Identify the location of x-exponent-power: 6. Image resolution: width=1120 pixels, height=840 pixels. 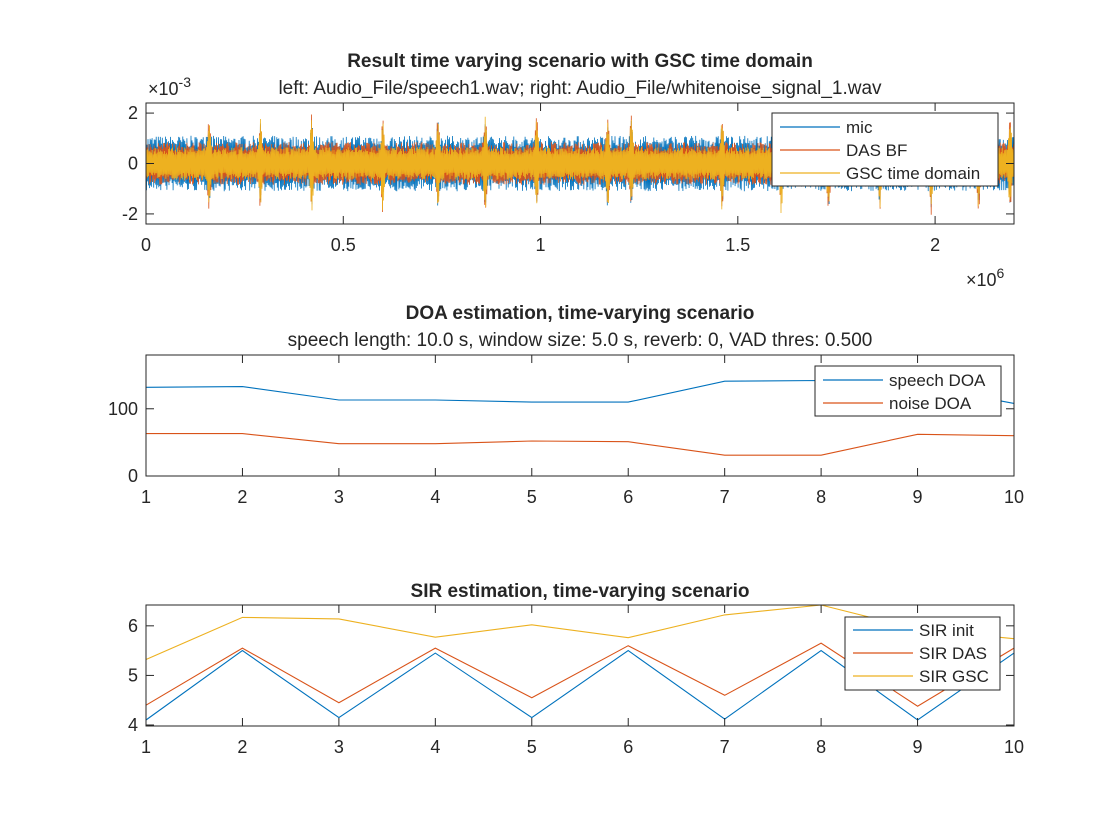
(1001, 273).